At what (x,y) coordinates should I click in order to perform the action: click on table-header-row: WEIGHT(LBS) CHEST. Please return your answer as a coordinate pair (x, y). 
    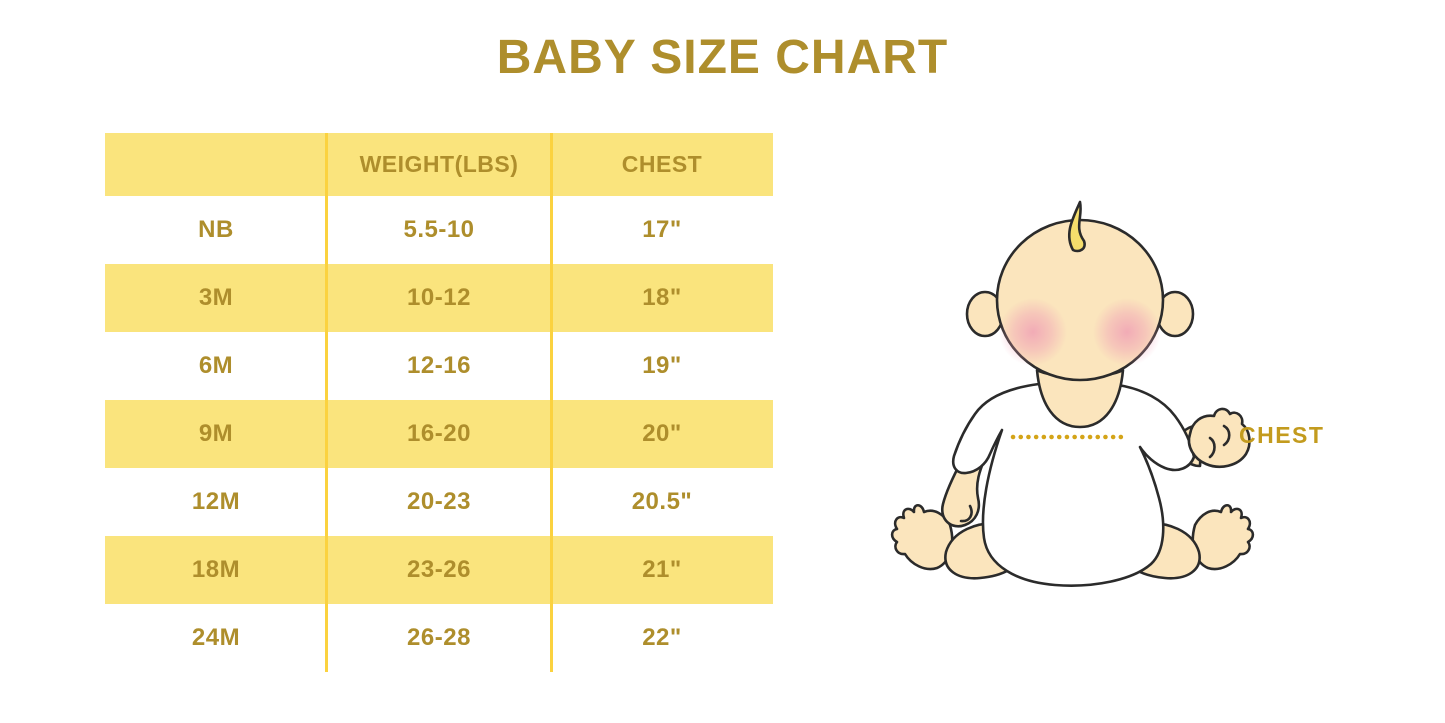
    Looking at the image, I should click on (439, 164).